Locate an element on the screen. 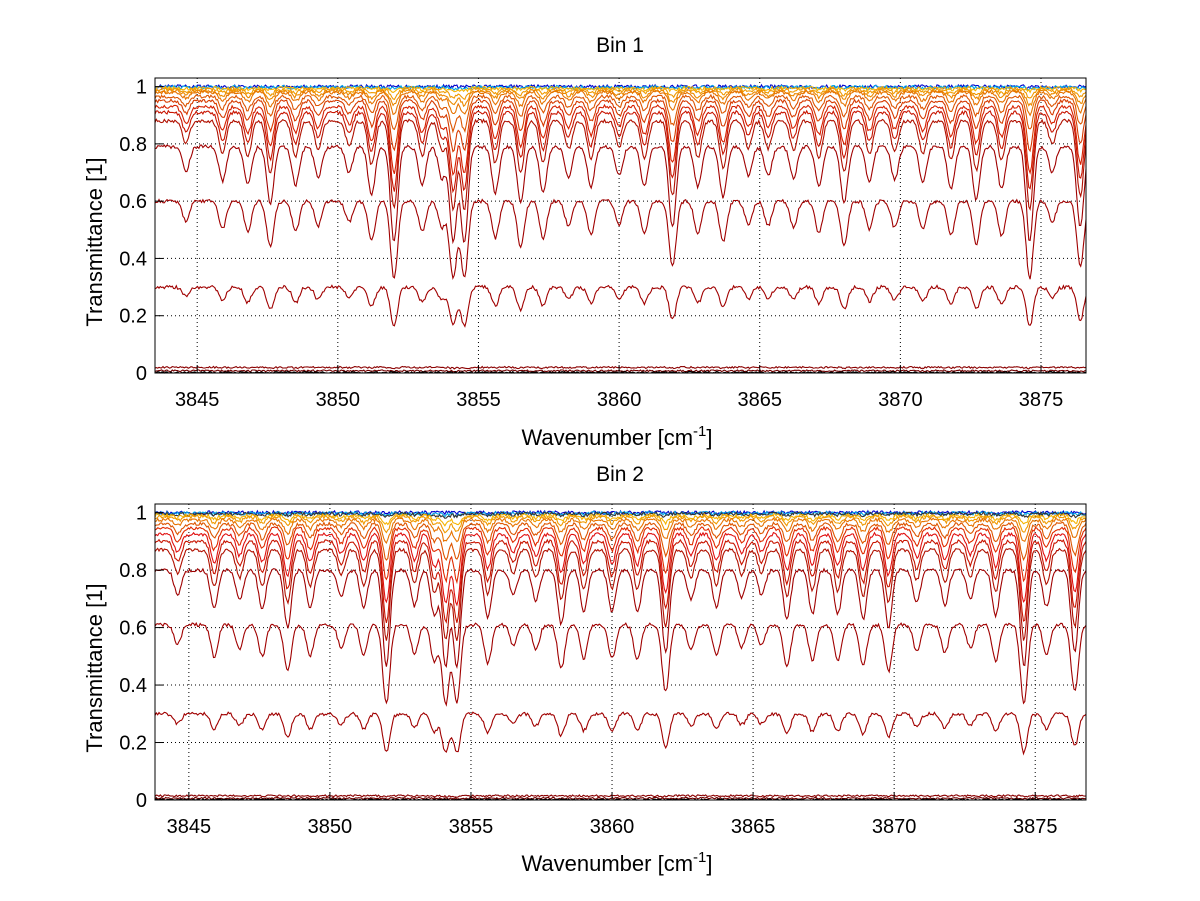 The width and height of the screenshot is (1200, 901). series-line-s3 is located at coordinates (620, 515).